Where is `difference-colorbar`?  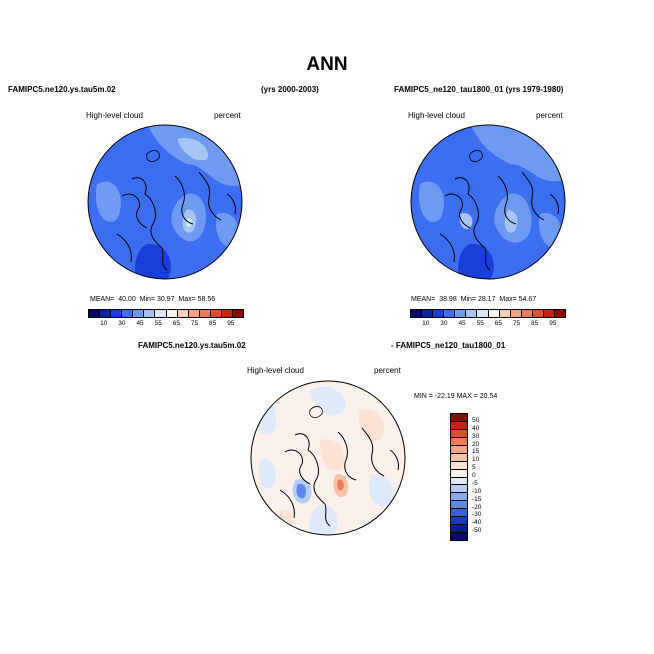
difference-colorbar is located at coordinates (459, 477).